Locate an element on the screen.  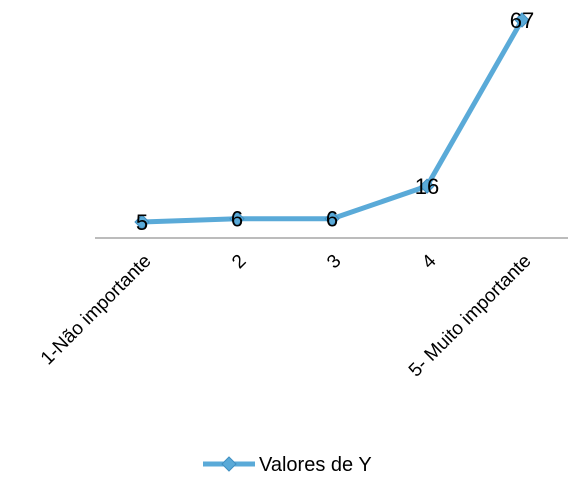
data-label: 67 is located at coordinates (522, 20).